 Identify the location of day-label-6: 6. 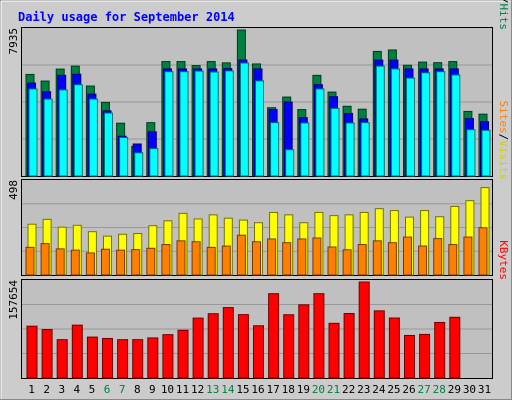
(107, 389).